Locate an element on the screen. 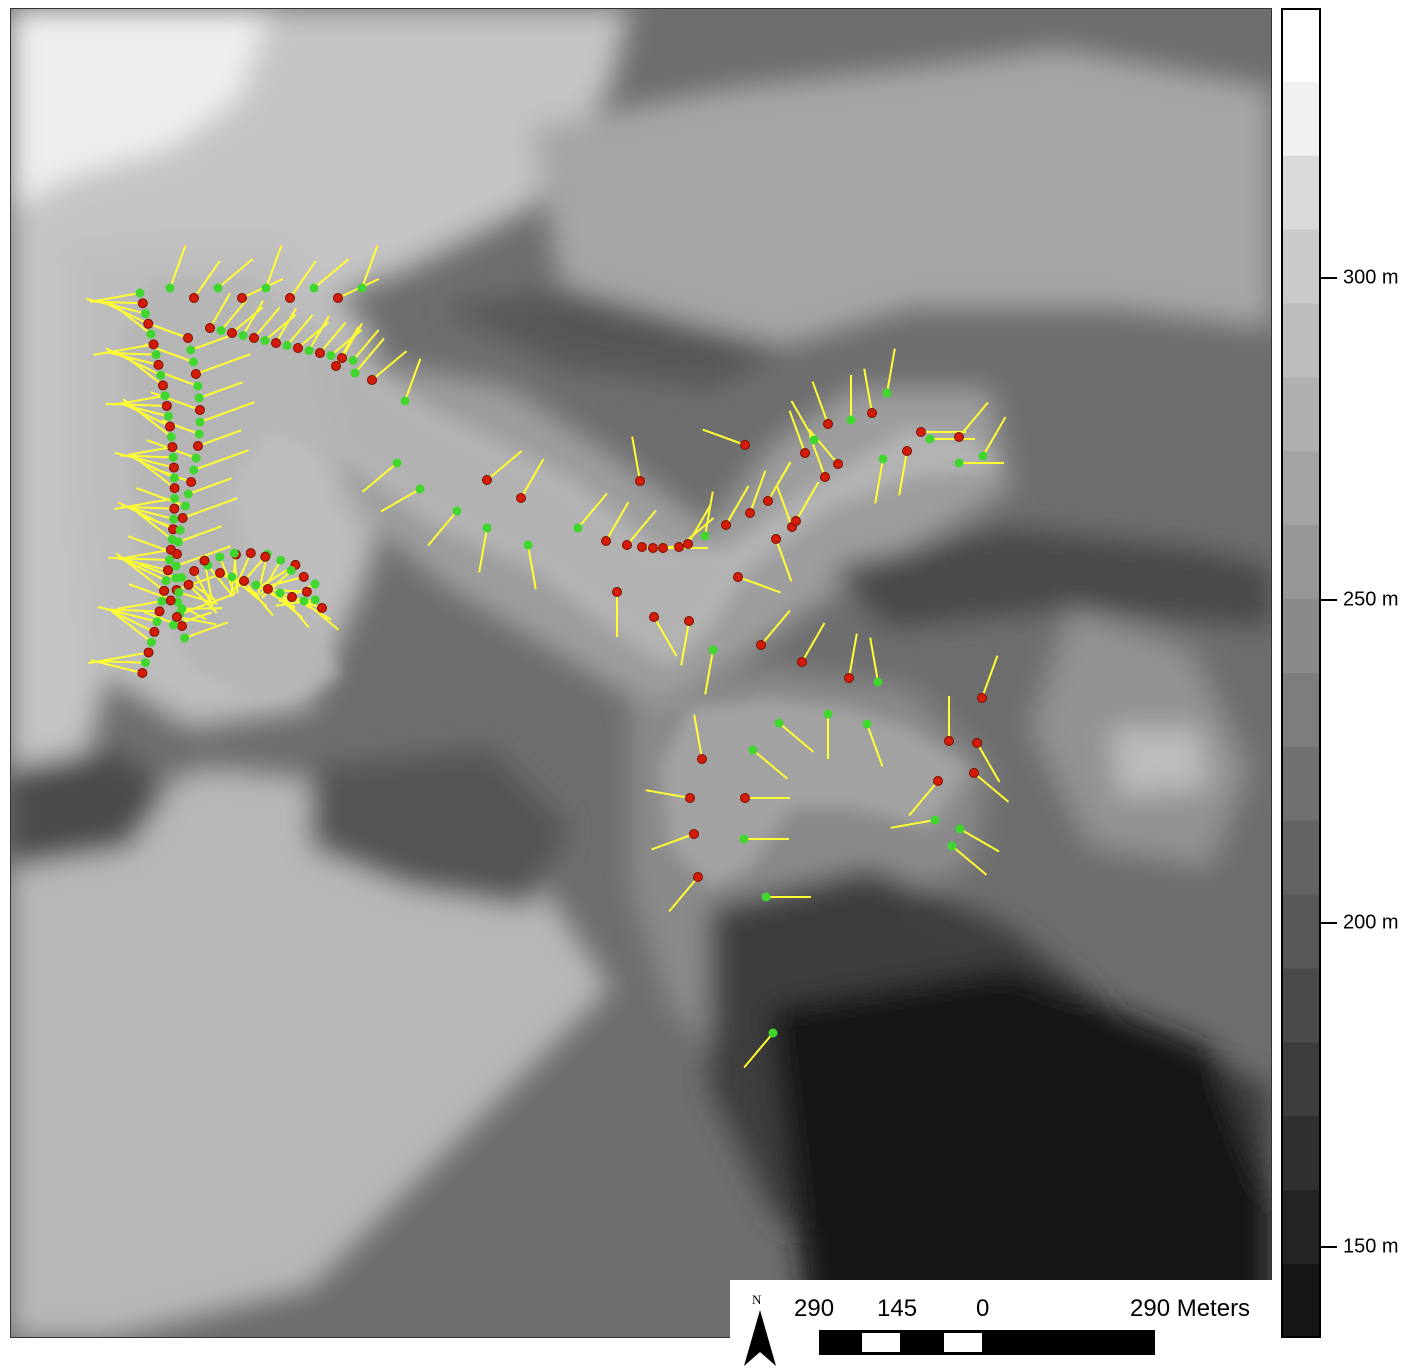 The height and width of the screenshot is (1370, 1421). scale-label: 290 Meters is located at coordinates (1190, 1308).